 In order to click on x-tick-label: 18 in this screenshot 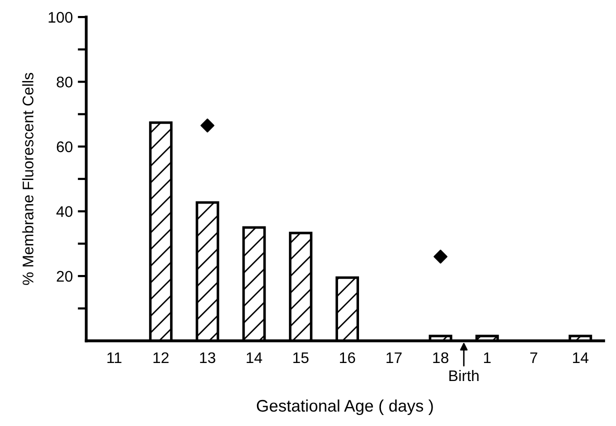, I will do `click(440, 358)`.